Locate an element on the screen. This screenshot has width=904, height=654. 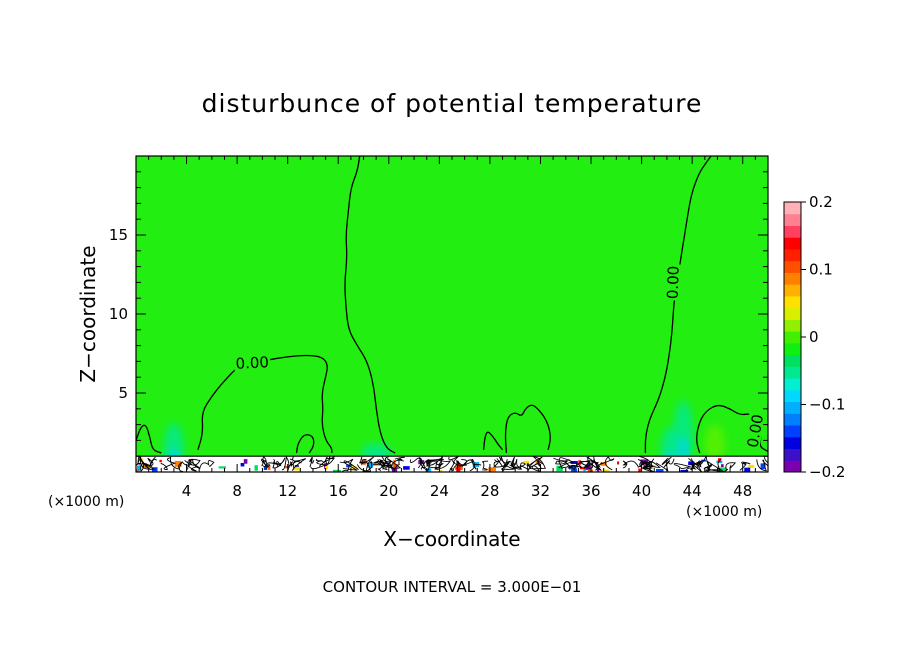
chart-title: disturbunce of potential temperature is located at coordinates (452, 103).